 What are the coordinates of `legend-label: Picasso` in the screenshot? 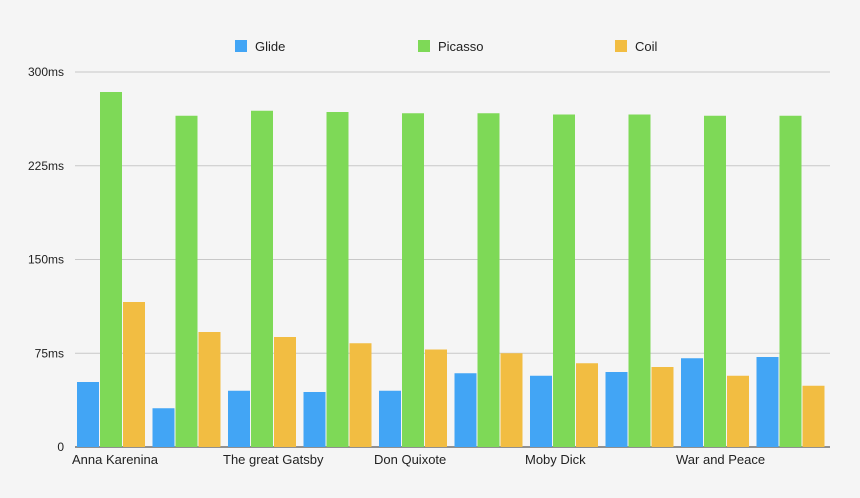 It's located at (461, 46).